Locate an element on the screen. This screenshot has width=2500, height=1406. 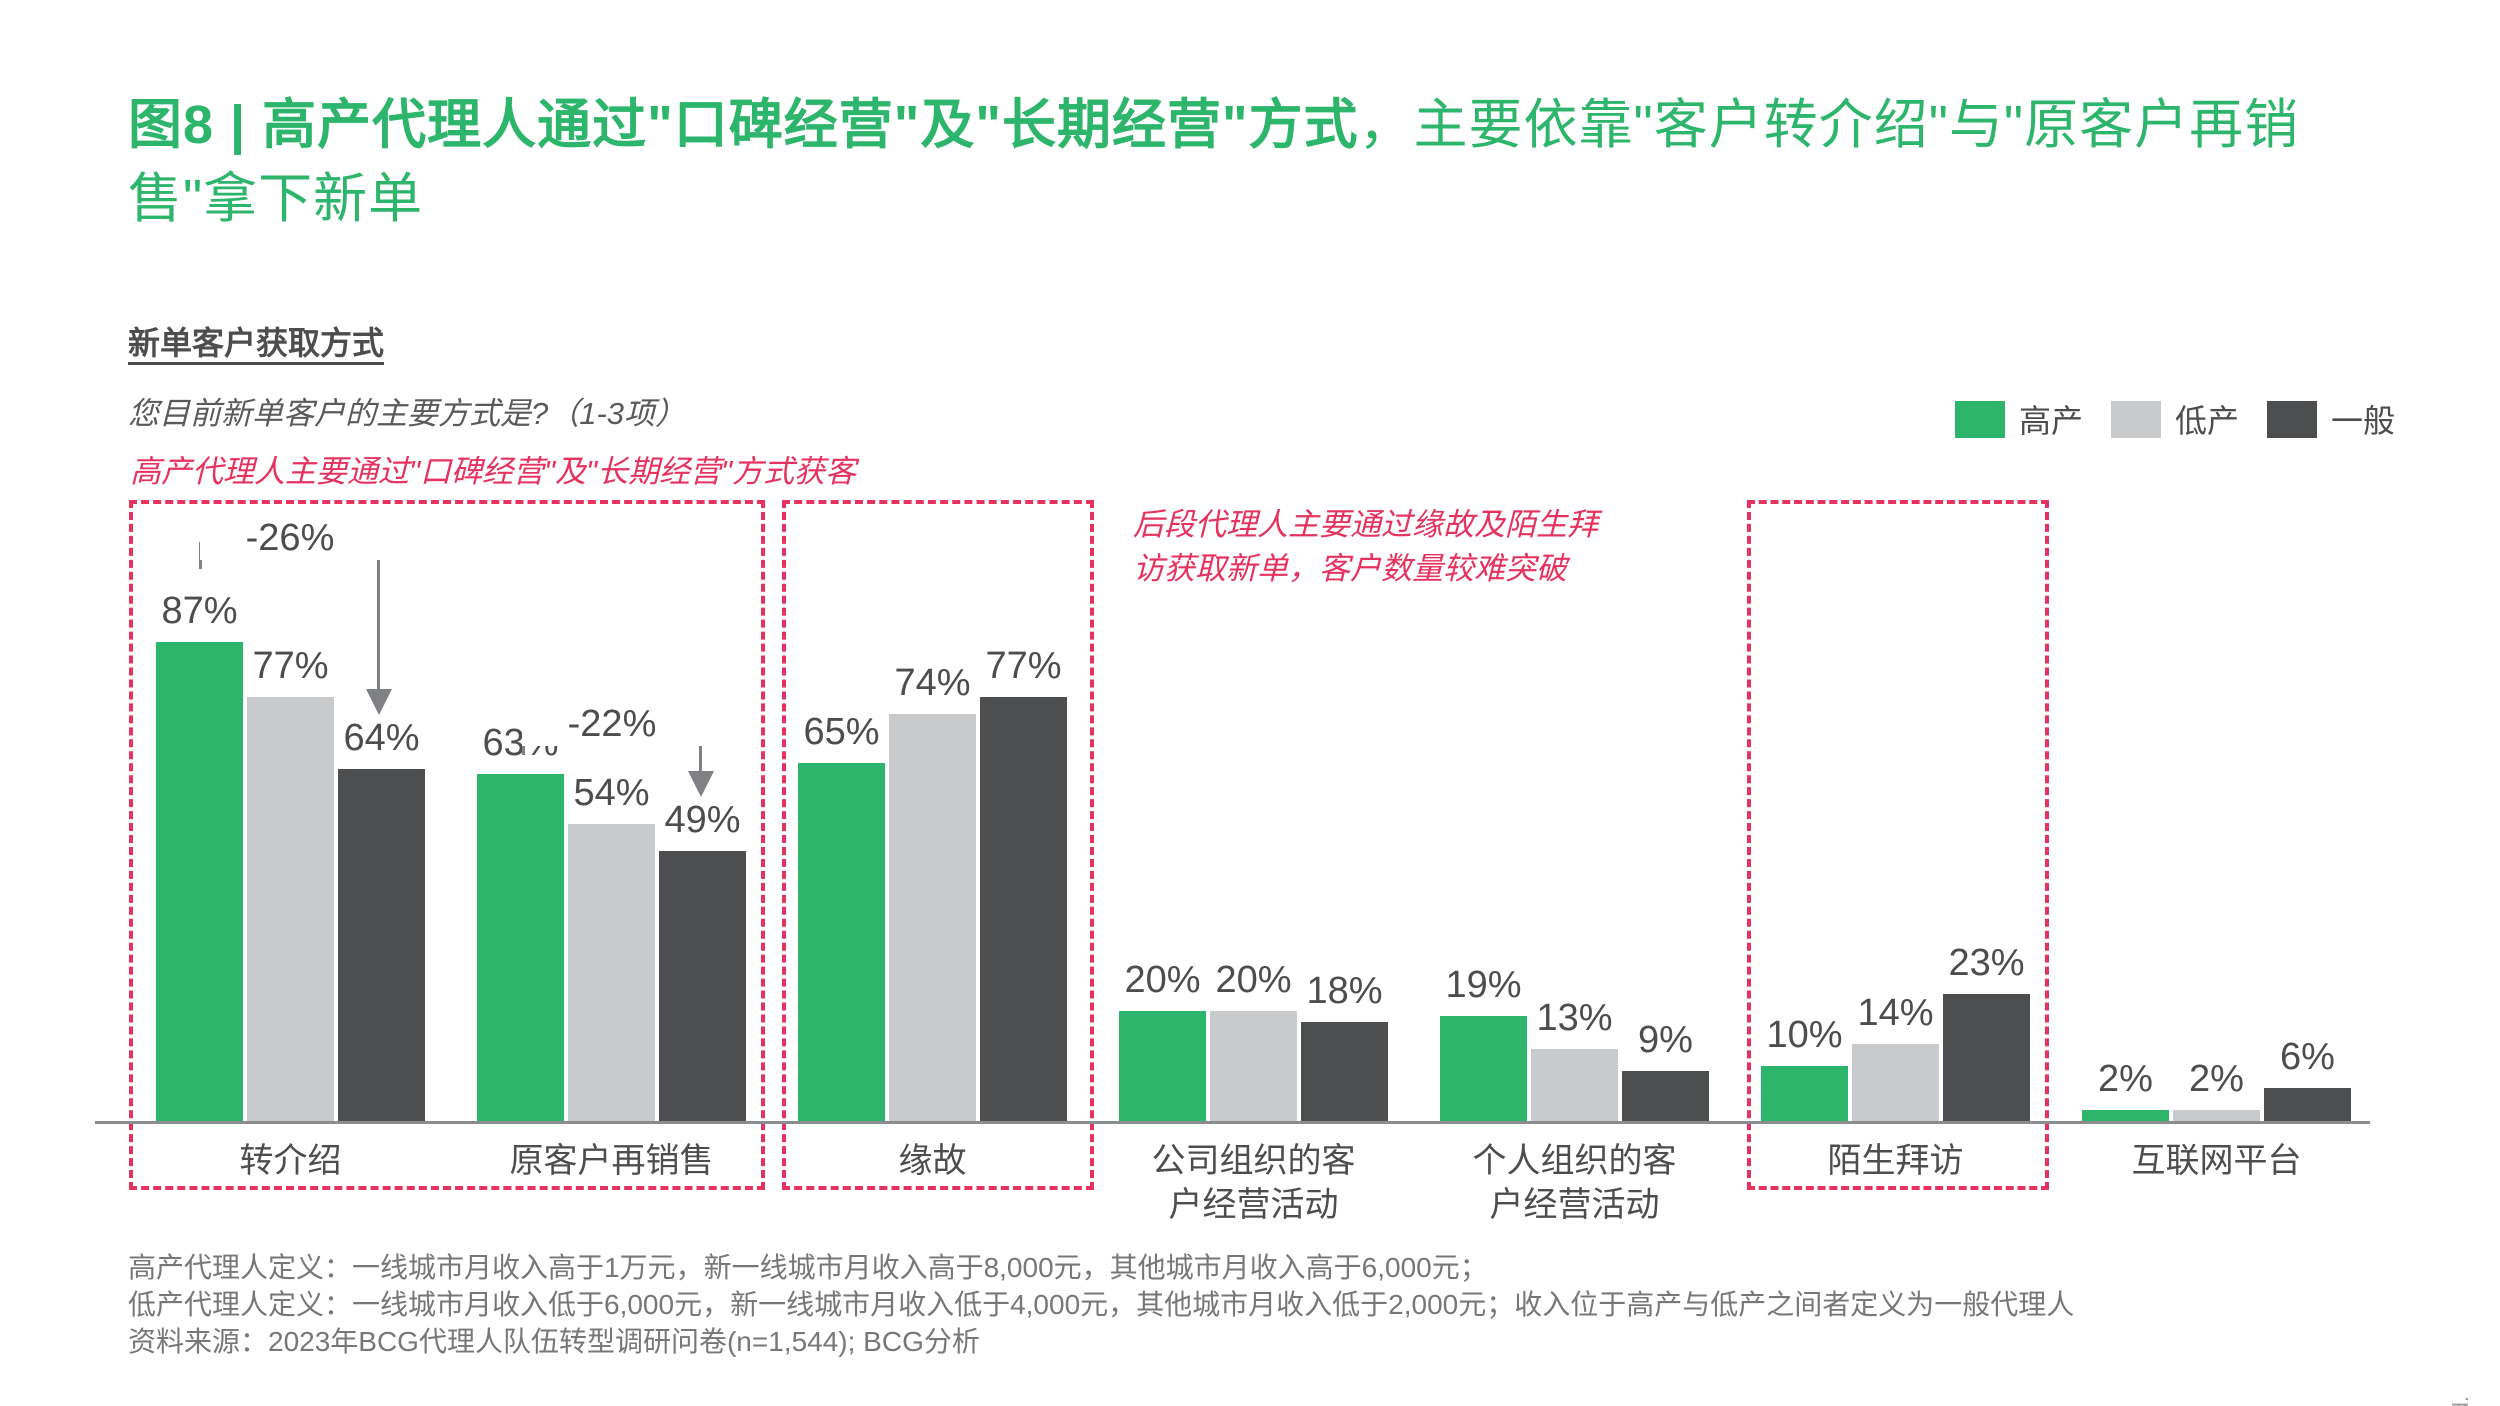
legend-item-high: 高产 is located at coordinates (2018, 419).